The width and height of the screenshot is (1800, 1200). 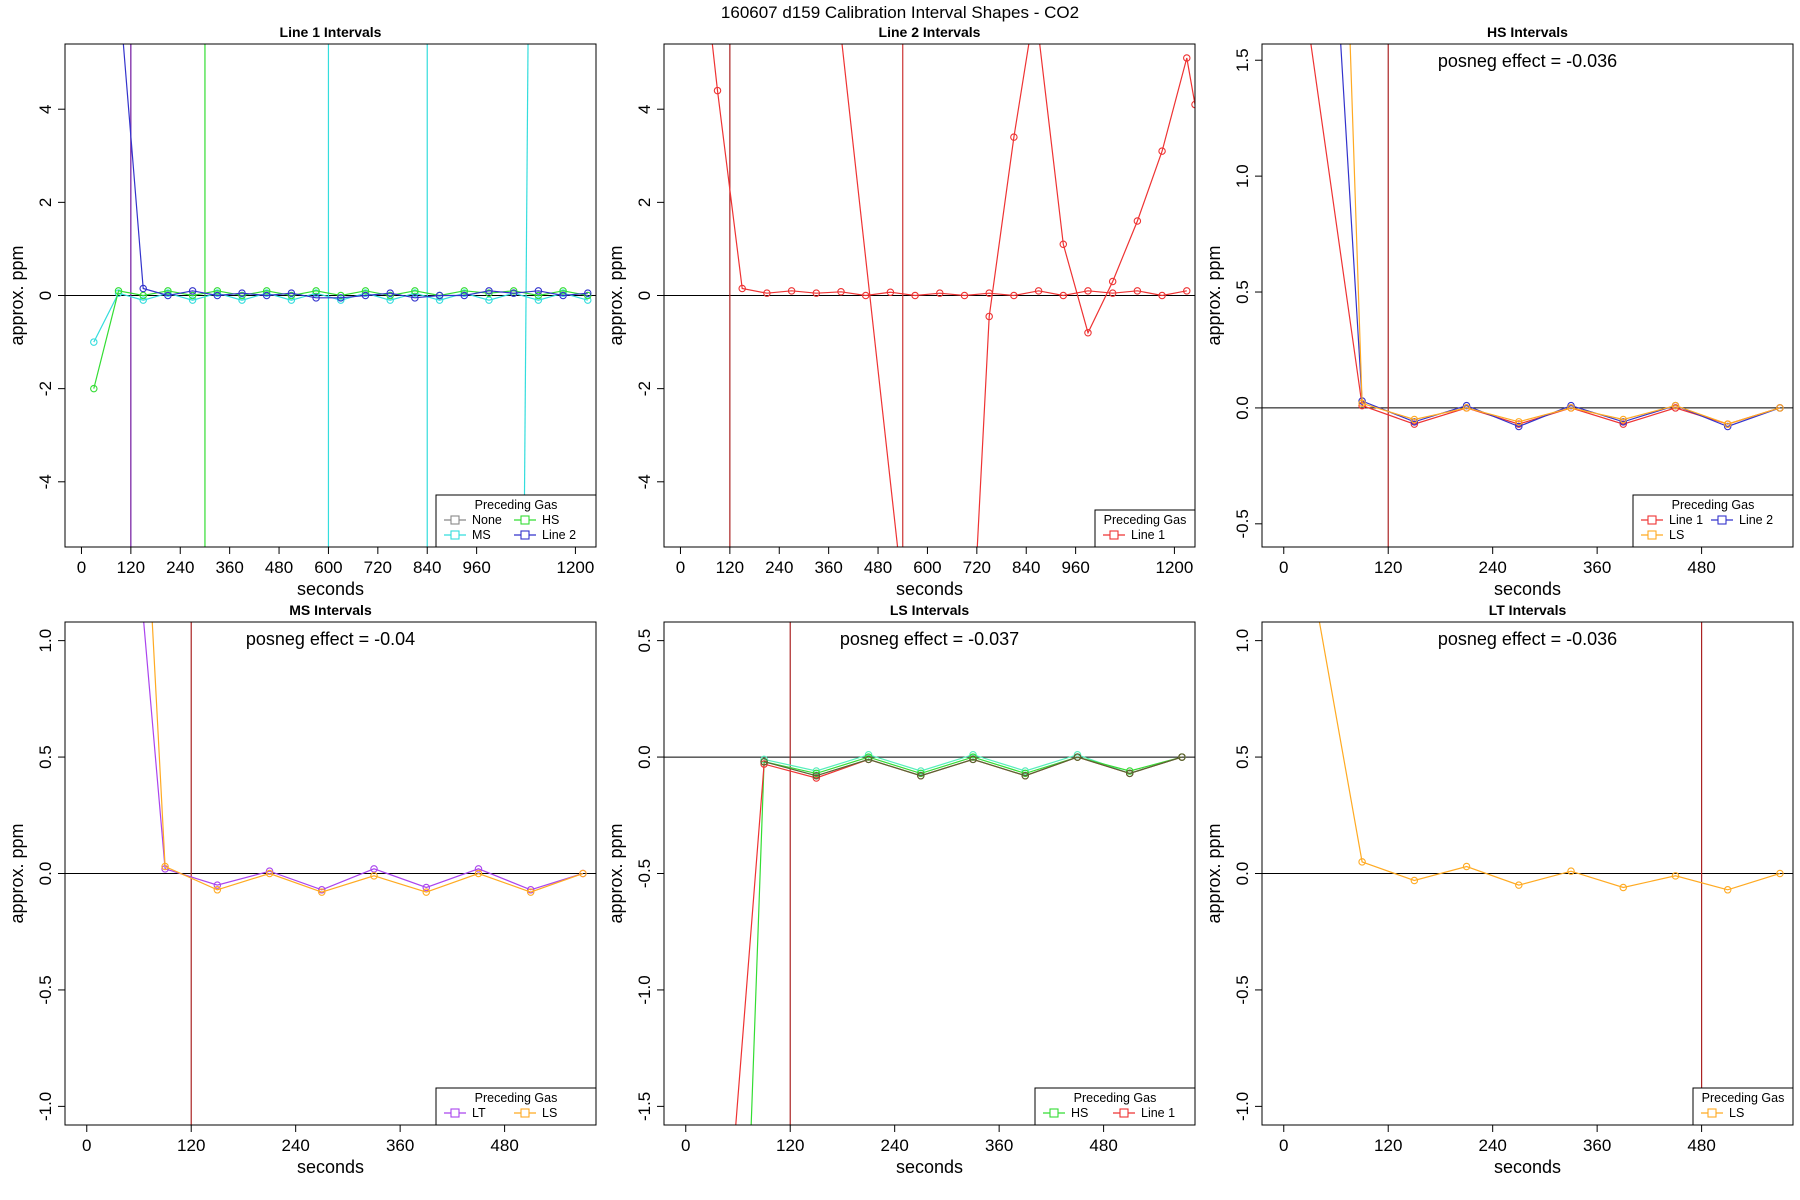 What do you see at coordinates (330, 610) in the screenshot?
I see `panel-title: MS Intervals` at bounding box center [330, 610].